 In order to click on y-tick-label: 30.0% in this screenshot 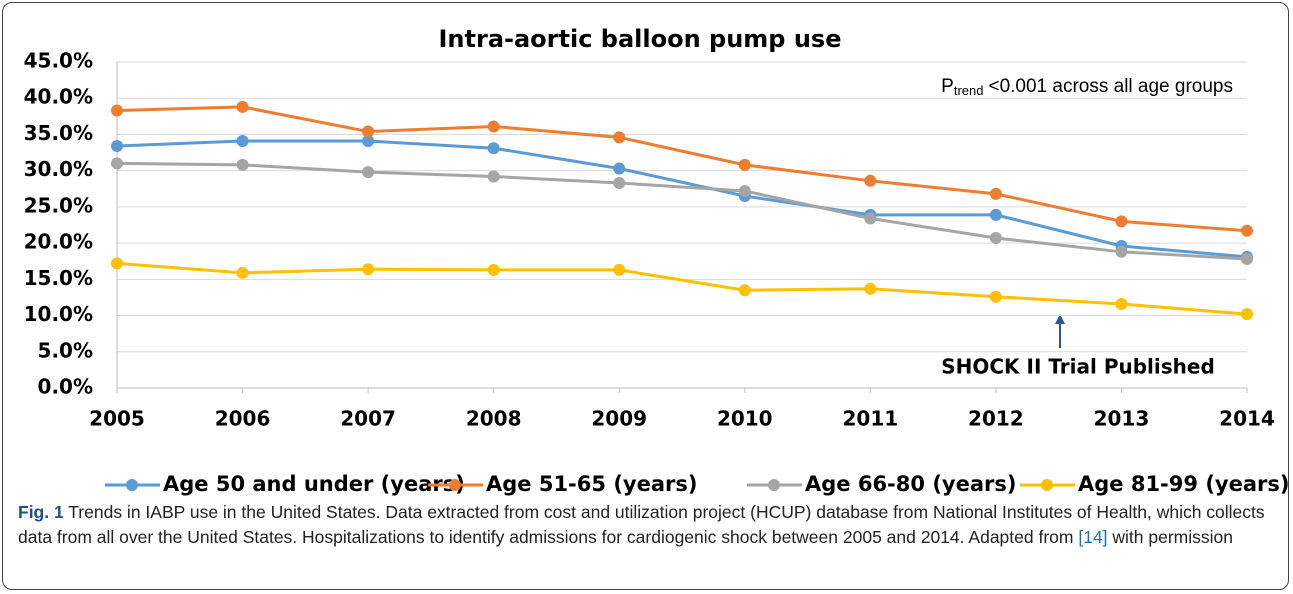, I will do `click(58, 169)`.